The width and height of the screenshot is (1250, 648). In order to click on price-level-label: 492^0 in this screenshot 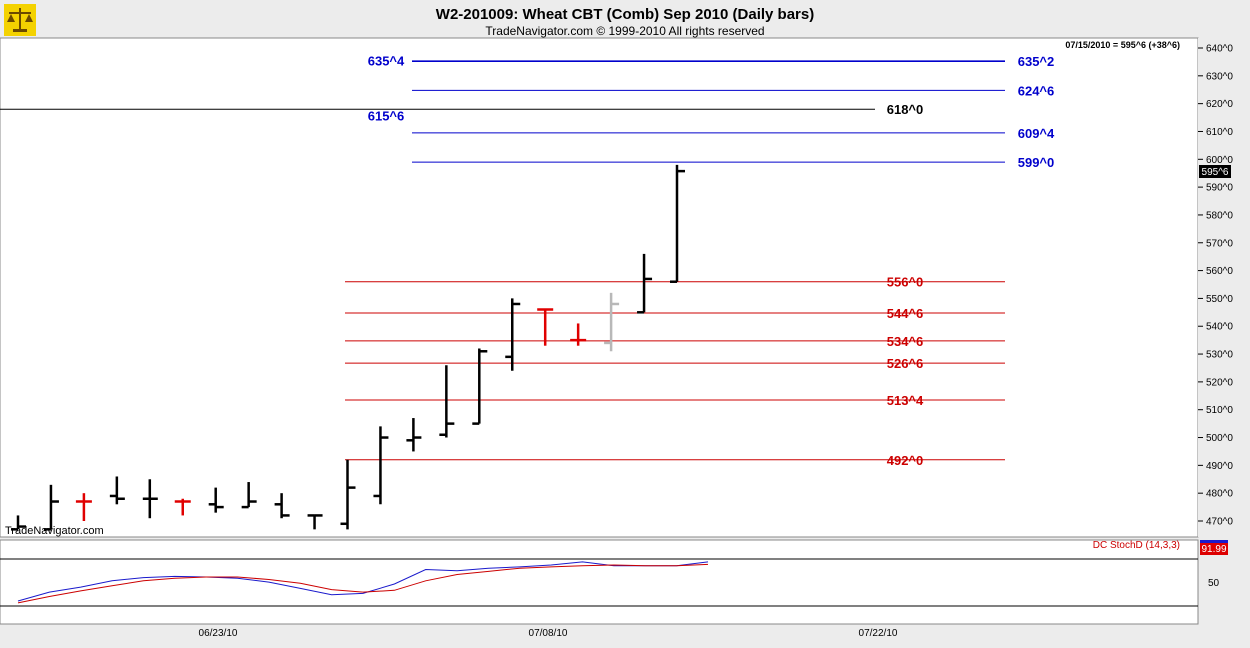, I will do `click(905, 460)`.